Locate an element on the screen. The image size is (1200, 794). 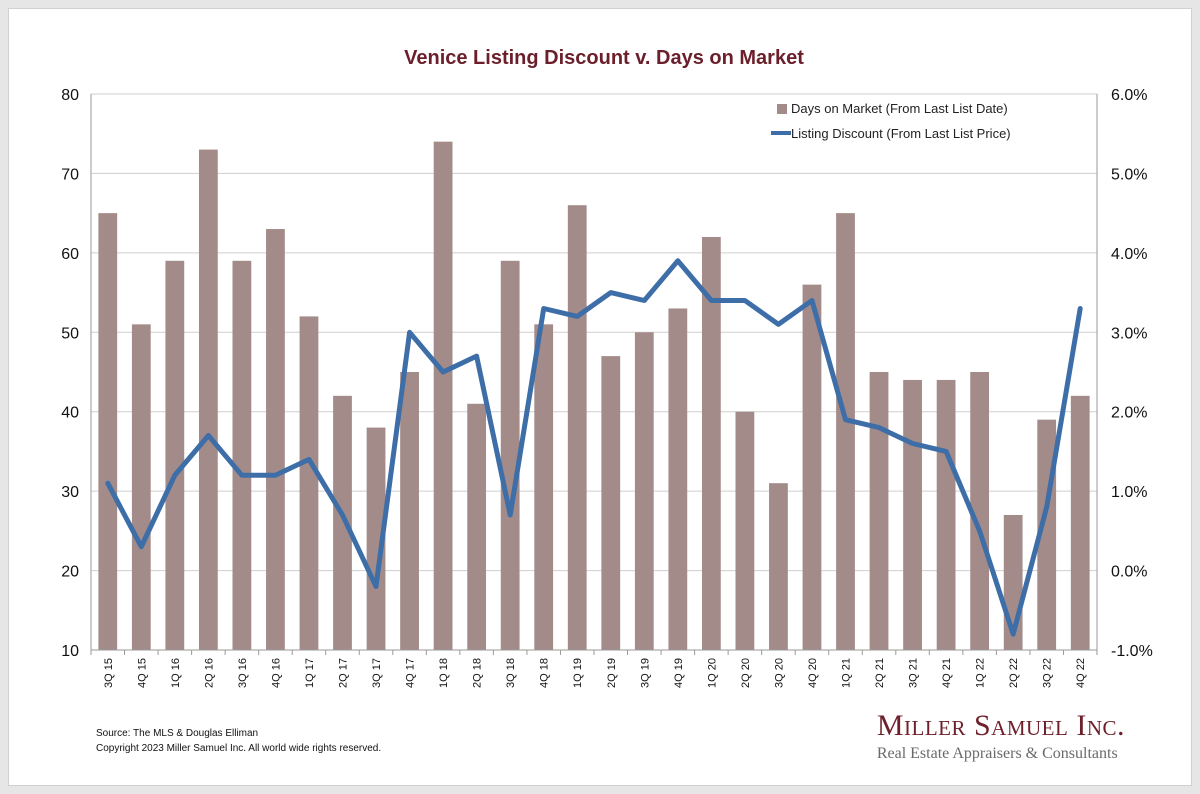
x-tick-label: 2Q 16 is located at coordinates (209, 673).